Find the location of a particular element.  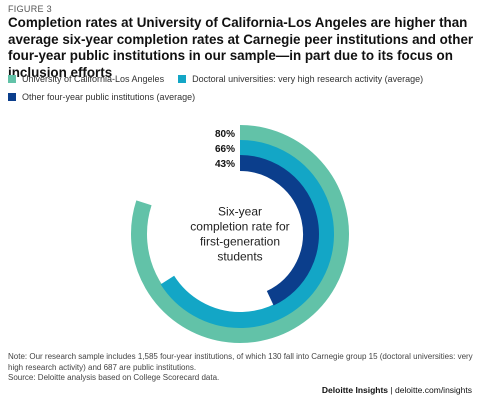

arc-public is located at coordinates (279, 230).